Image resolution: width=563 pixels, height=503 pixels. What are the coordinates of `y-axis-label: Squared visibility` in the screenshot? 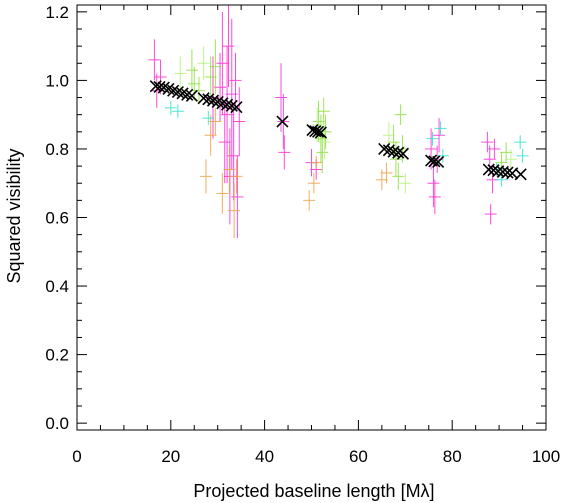 It's located at (14, 215).